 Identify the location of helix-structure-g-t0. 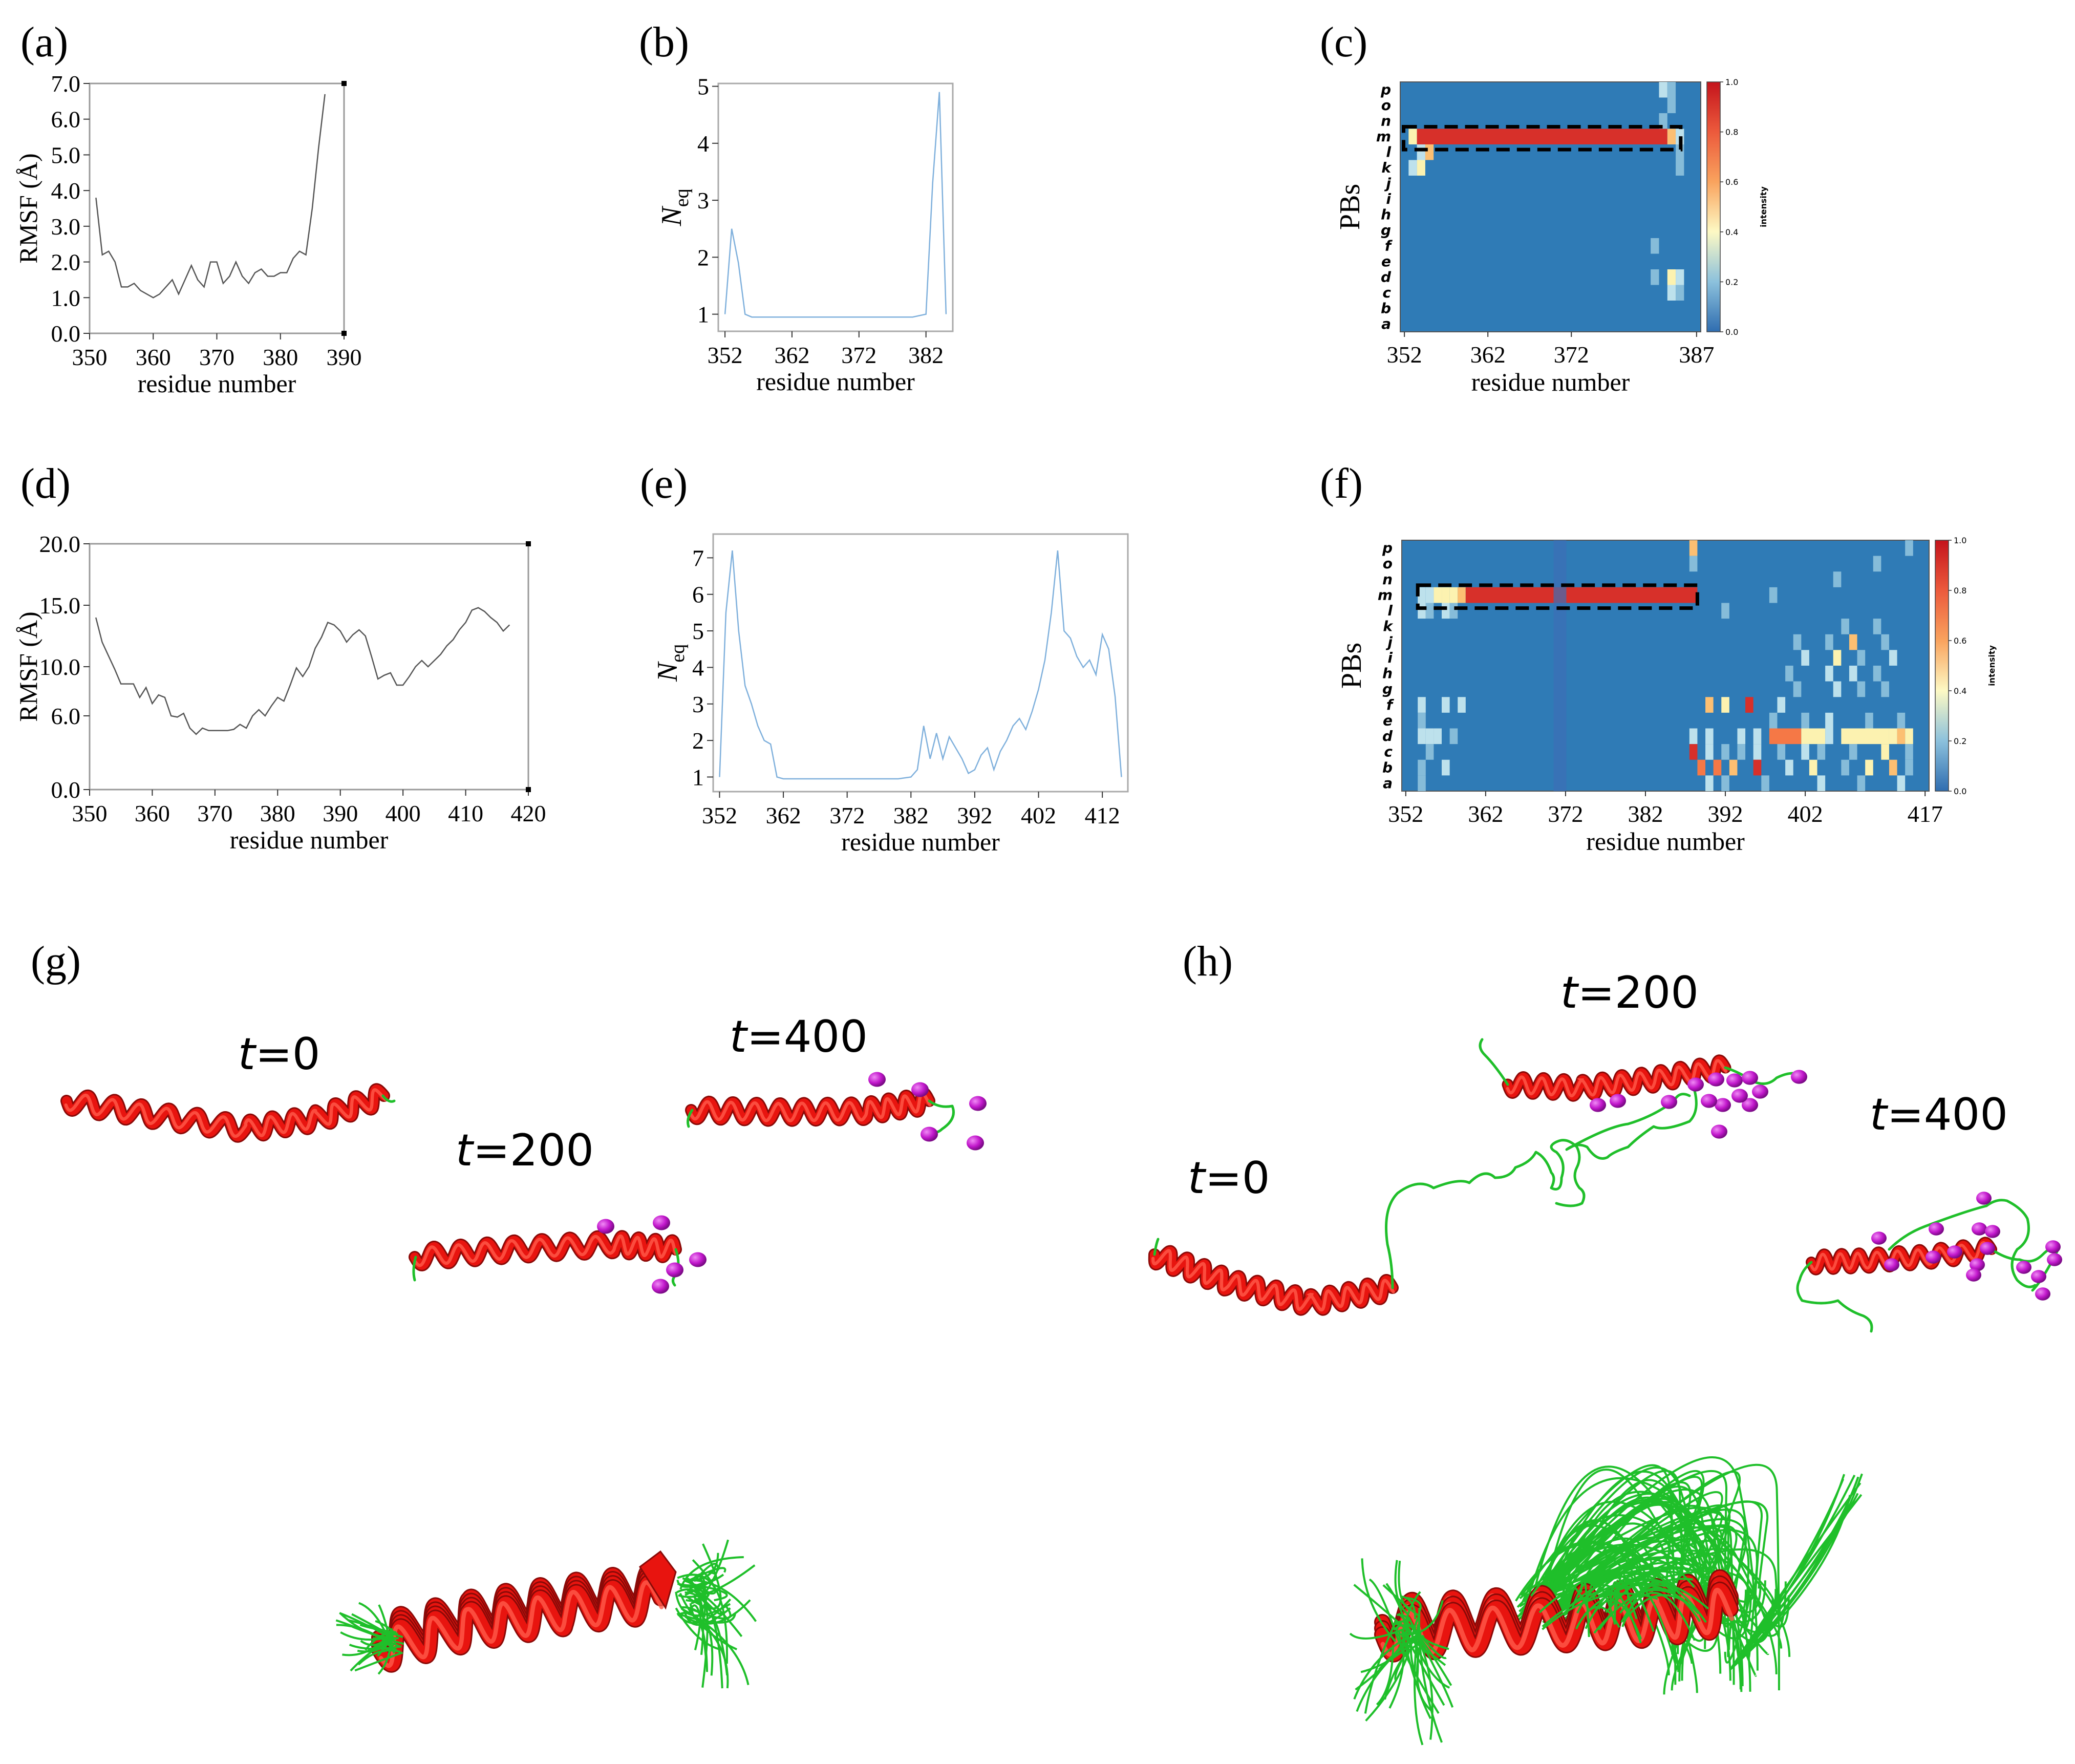
(228, 1113).